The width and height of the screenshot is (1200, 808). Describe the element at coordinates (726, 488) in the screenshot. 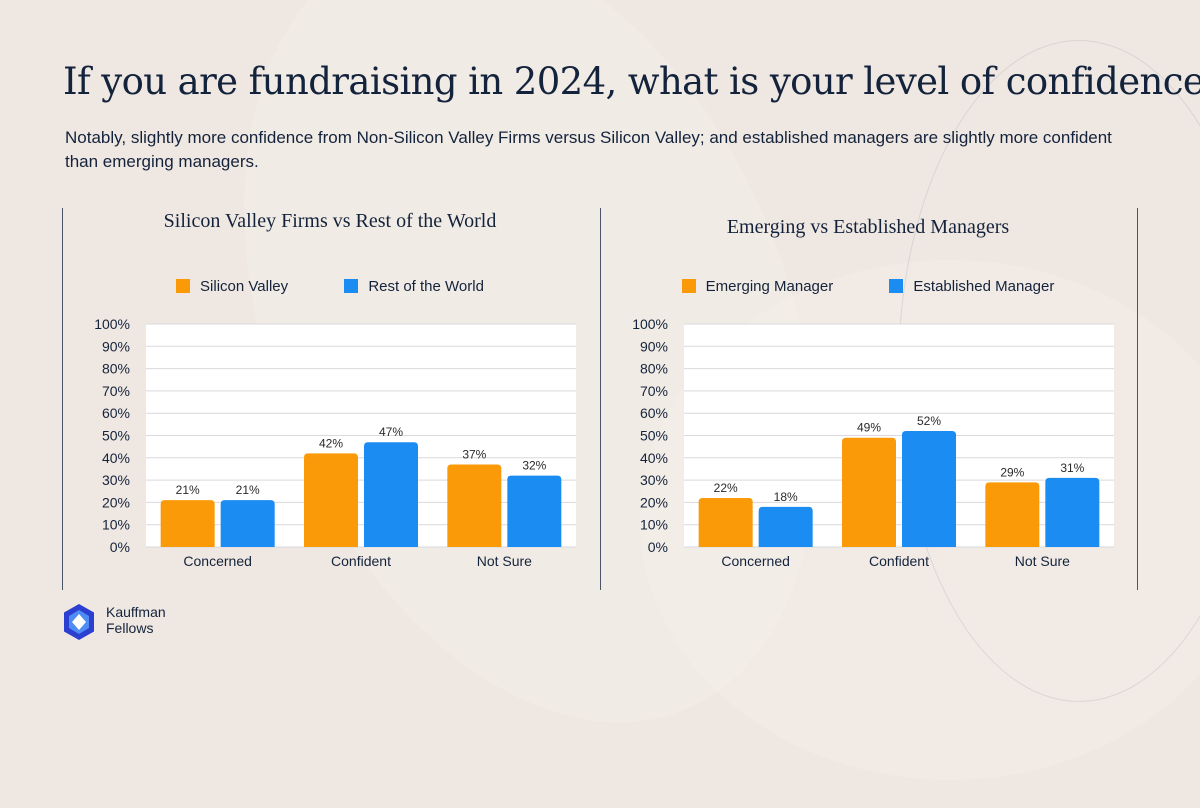

I see `data-label: 22%` at that location.